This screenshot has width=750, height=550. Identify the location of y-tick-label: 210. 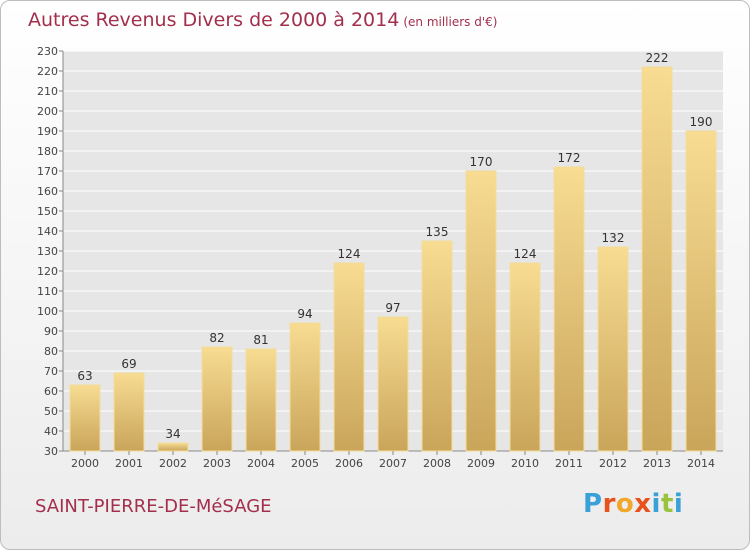
(47, 91).